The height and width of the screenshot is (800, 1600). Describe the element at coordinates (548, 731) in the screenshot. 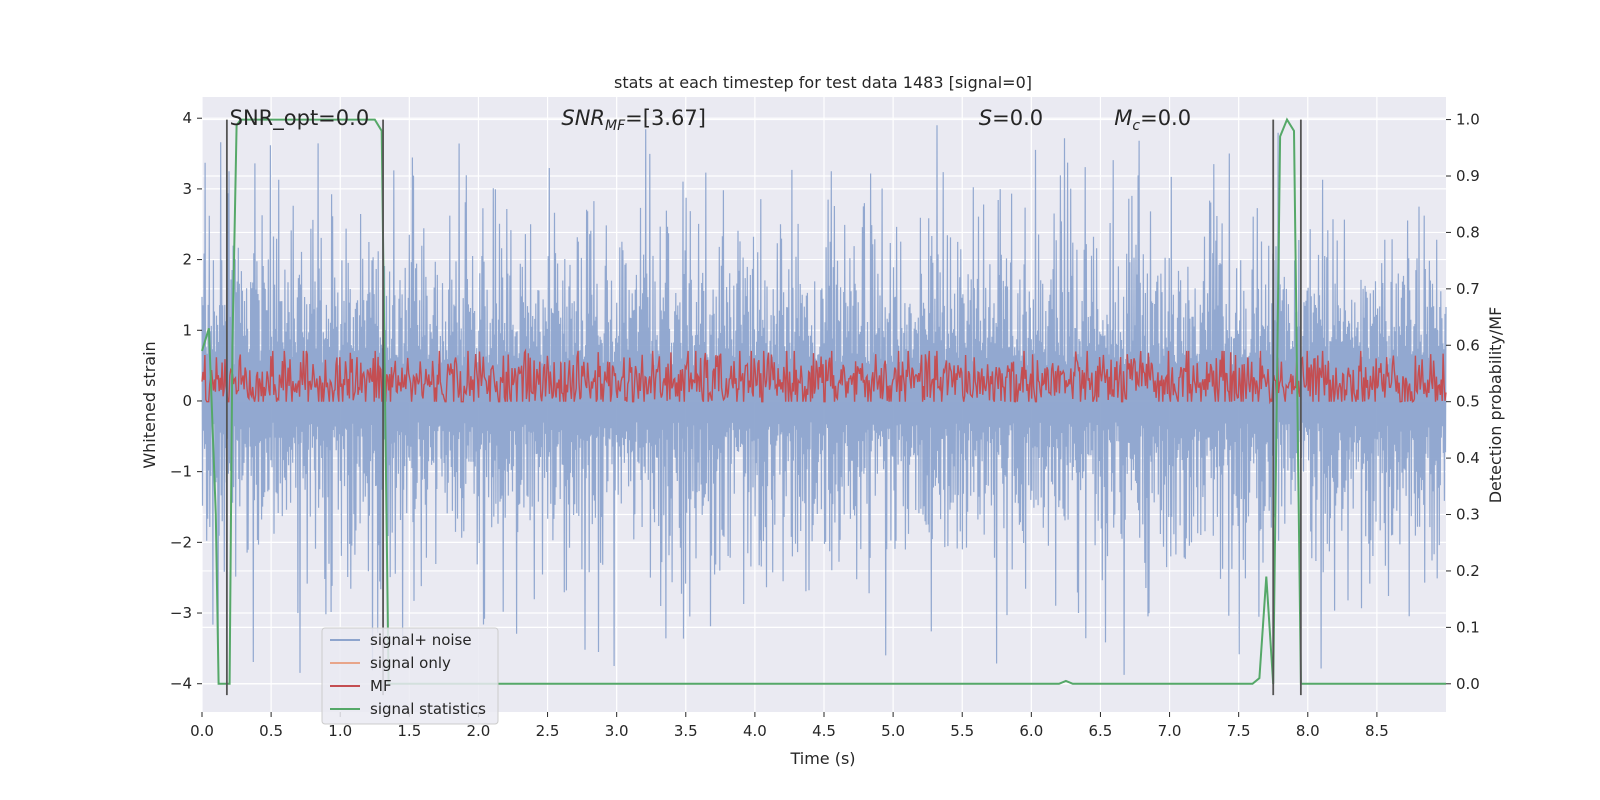

I see `x-tick-label: 2.5` at that location.